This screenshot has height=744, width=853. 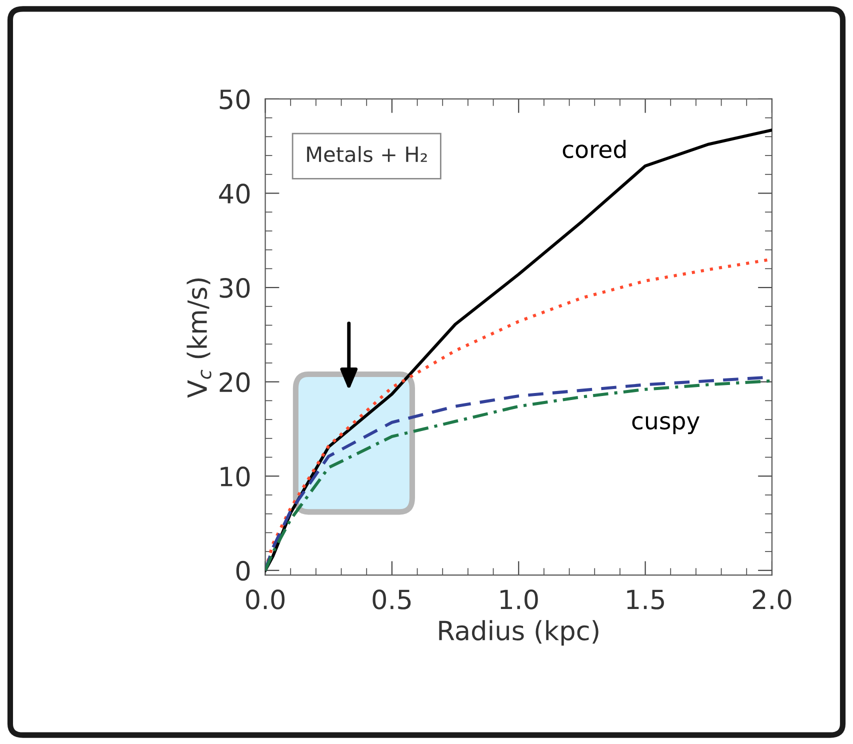 What do you see at coordinates (235, 382) in the screenshot?
I see `y-tick-label: 20` at bounding box center [235, 382].